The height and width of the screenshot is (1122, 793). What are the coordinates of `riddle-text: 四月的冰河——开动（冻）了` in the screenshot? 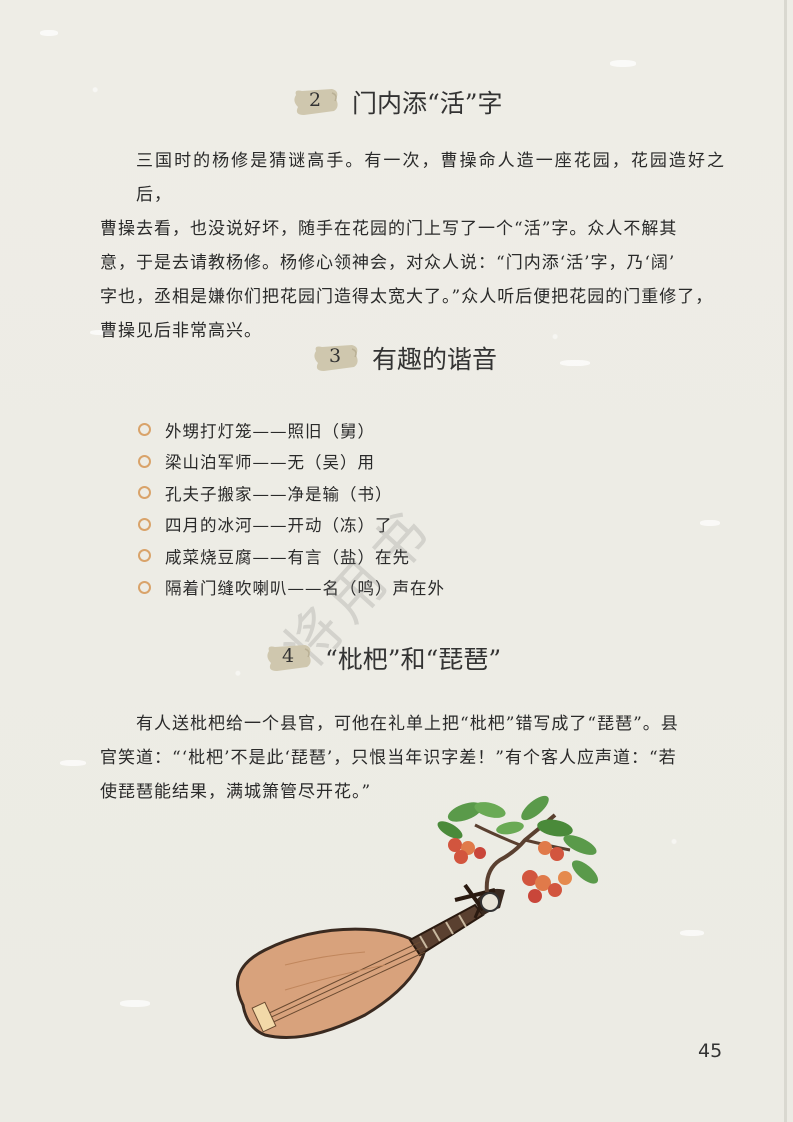 It's located at (279, 526).